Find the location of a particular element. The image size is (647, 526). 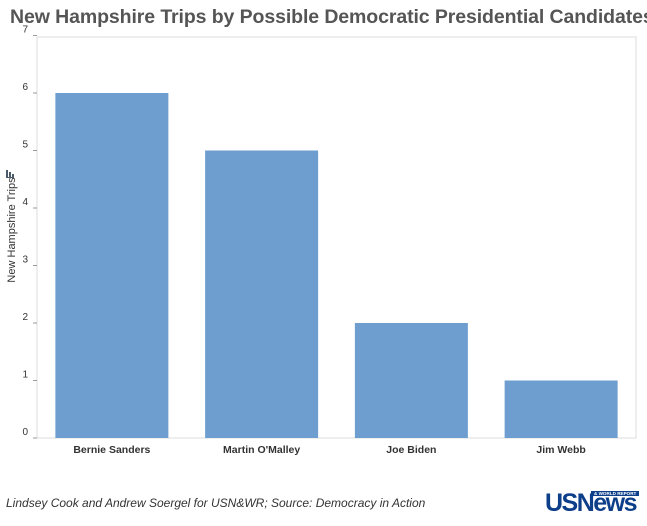

bar-bernie-sanders is located at coordinates (112, 265).